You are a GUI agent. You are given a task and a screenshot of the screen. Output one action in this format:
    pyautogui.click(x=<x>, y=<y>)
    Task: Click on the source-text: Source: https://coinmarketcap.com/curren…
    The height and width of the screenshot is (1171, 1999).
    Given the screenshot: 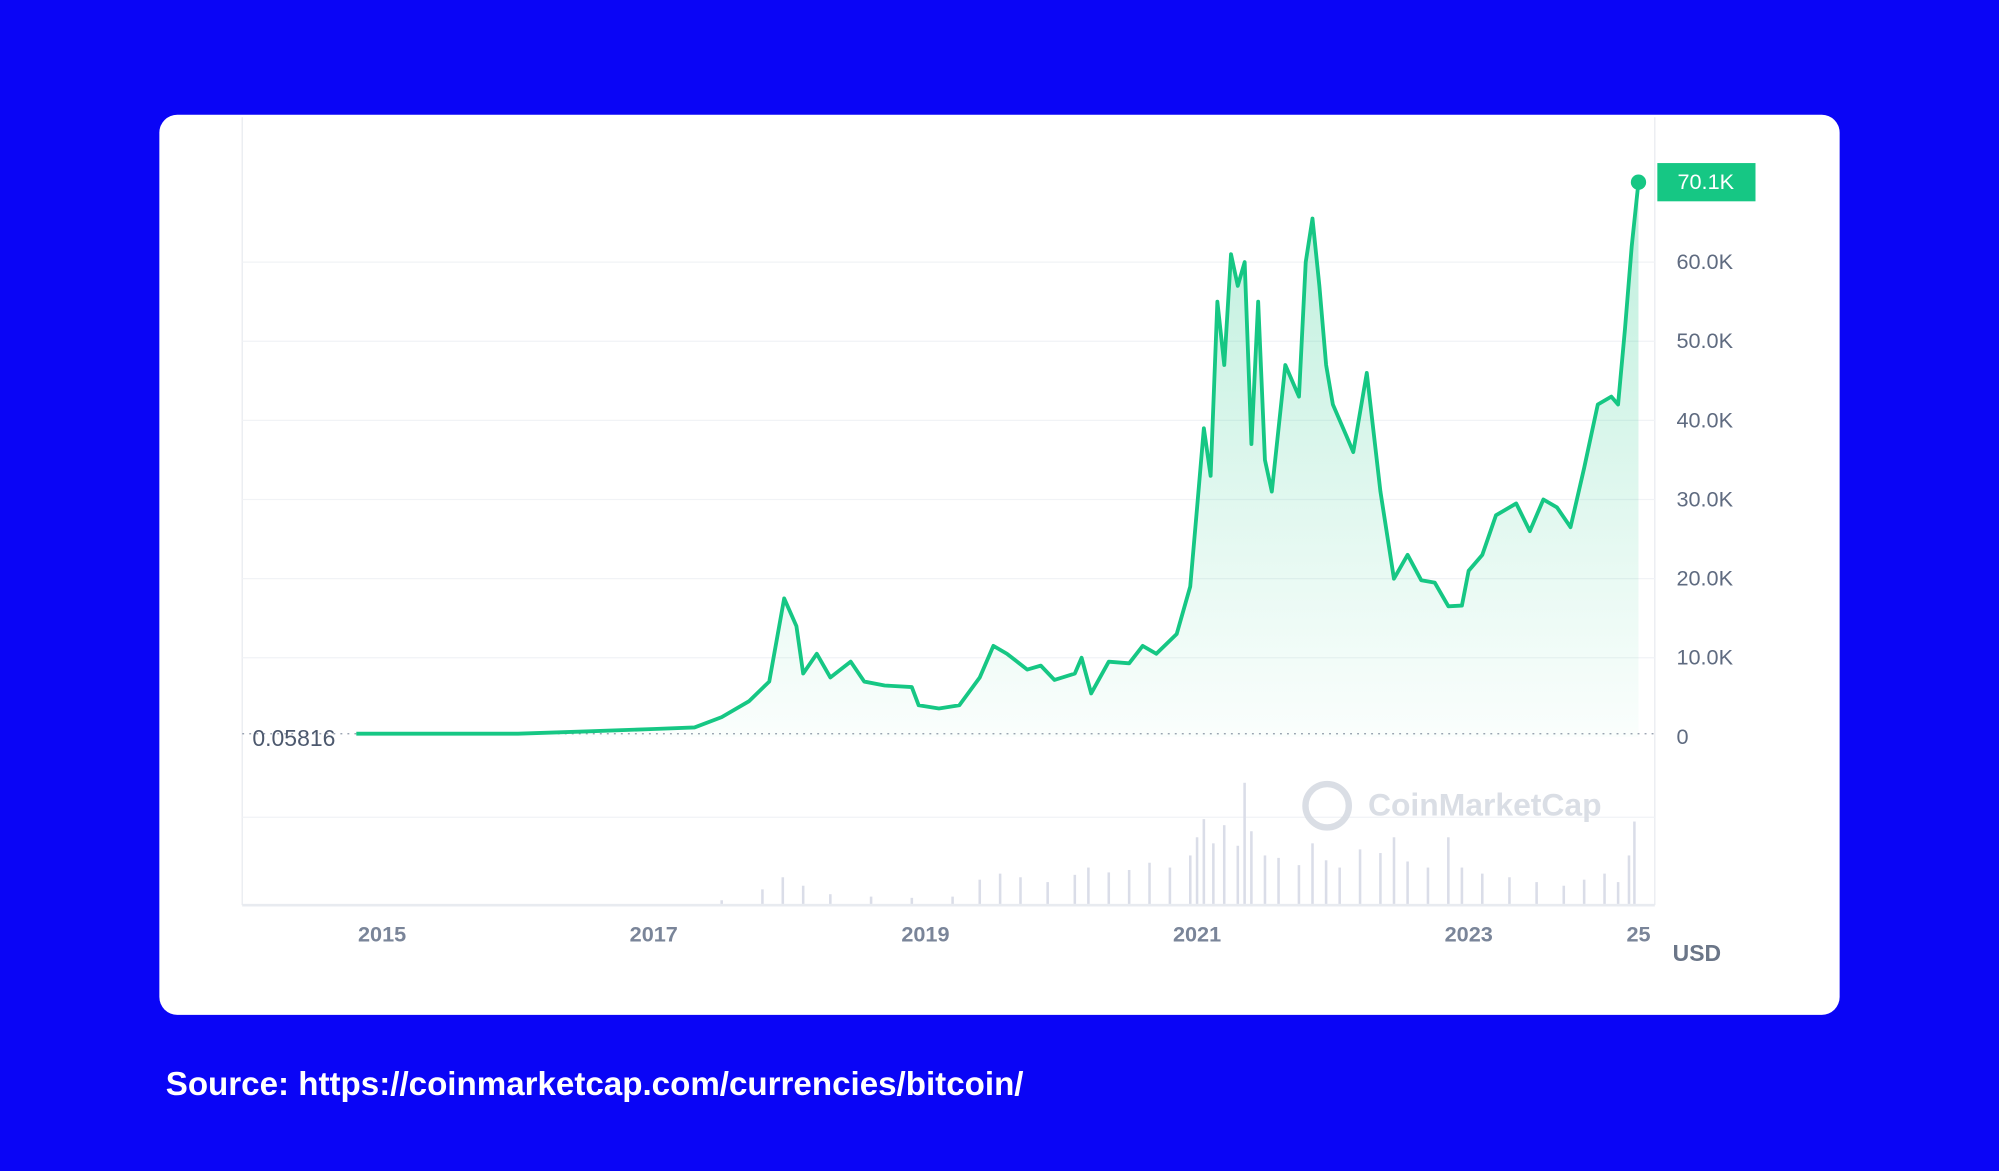 What is the action you would take?
    pyautogui.click(x=595, y=1084)
    